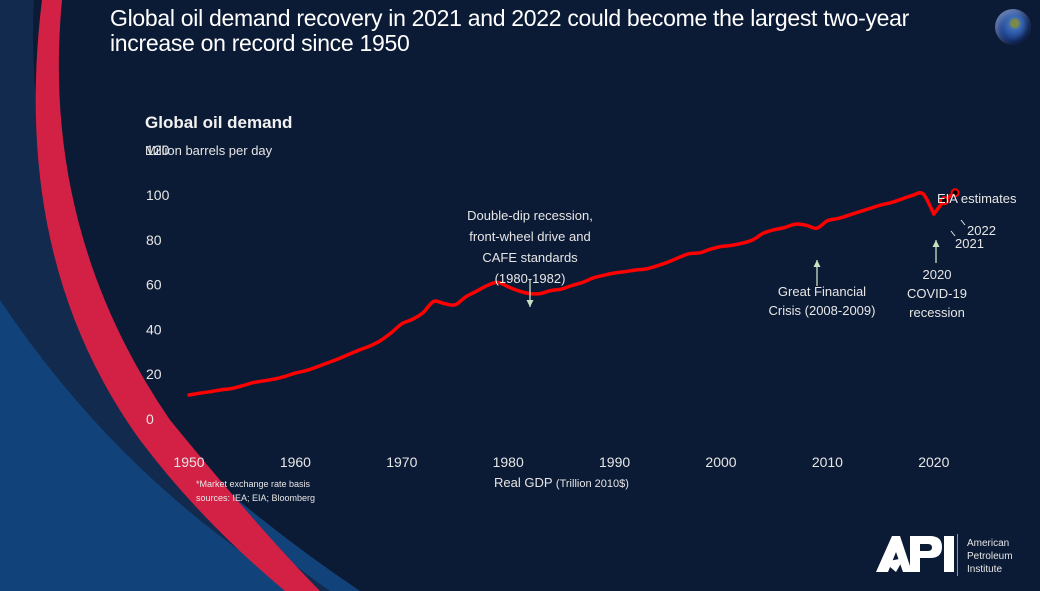 The image size is (1040, 591). I want to click on annotation-double-dip-line: CAFE standards, so click(530, 257).